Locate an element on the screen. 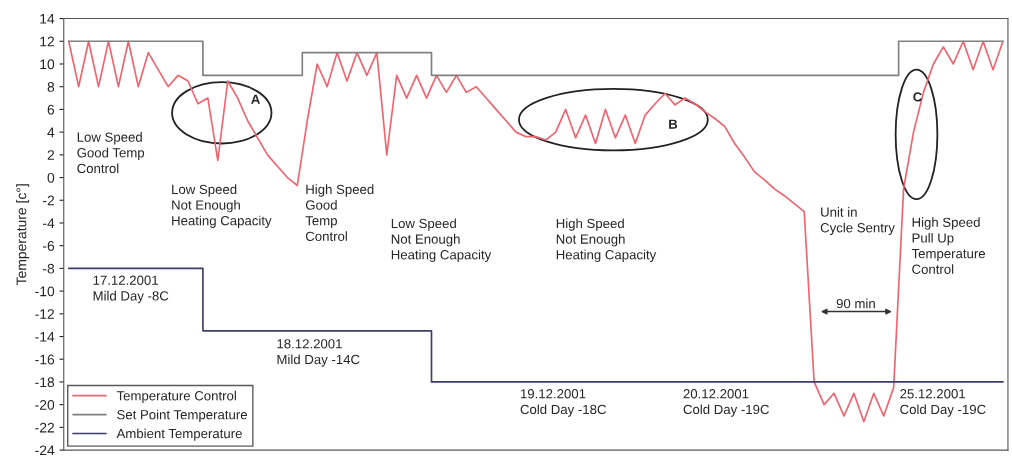 Image resolution: width=1012 pixels, height=464 pixels. y-tick-label: -14 is located at coordinates (45, 337).